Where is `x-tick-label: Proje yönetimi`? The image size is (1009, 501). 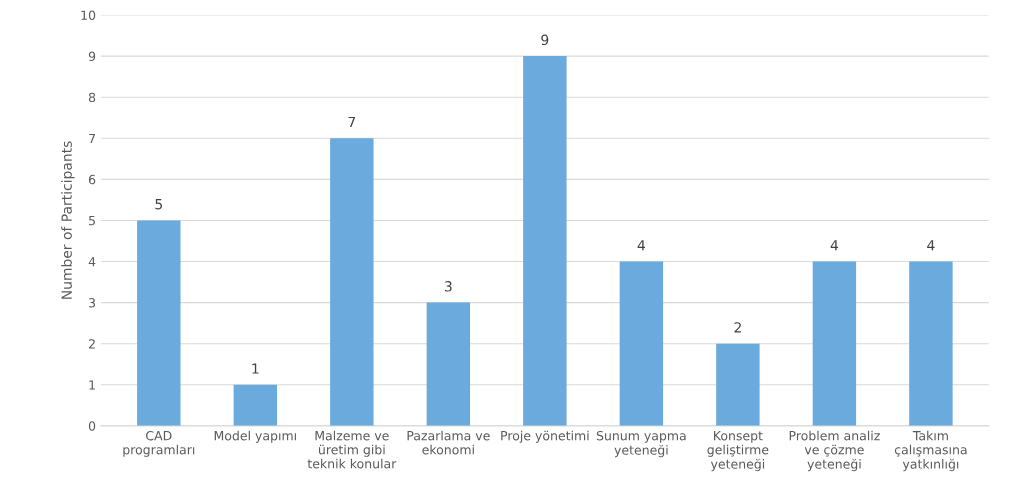
x-tick-label: Proje yönetimi is located at coordinates (545, 436).